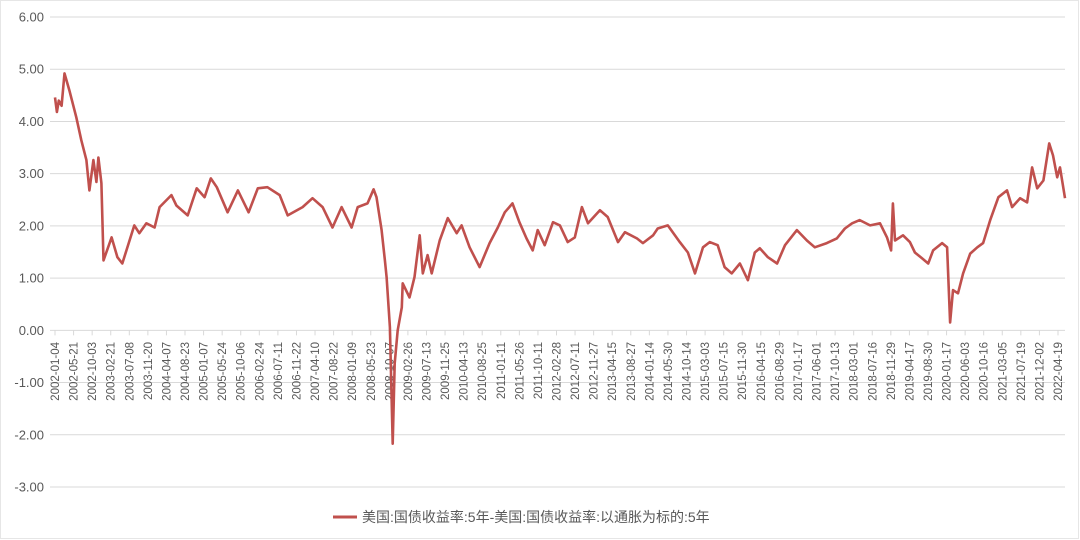 This screenshot has width=1080, height=540. I want to click on x-tick-label: 2010-08-25, so click(483, 371).